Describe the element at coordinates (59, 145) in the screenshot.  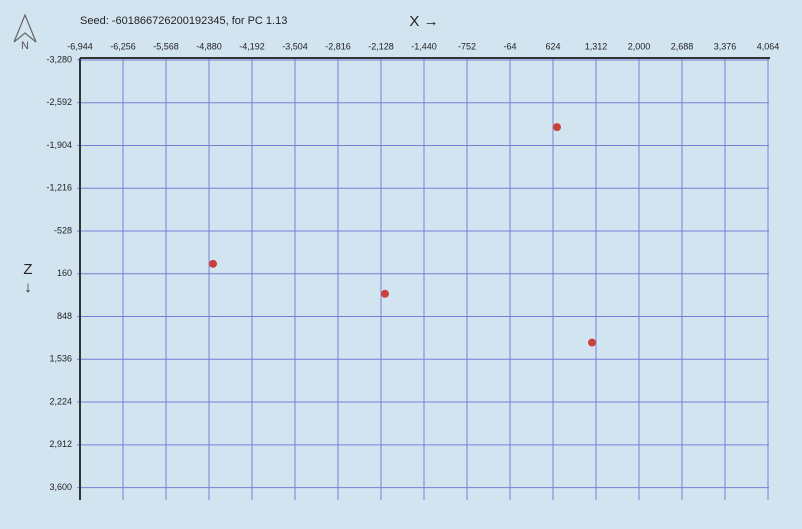
I see `y-tick-label: -1,904` at that location.